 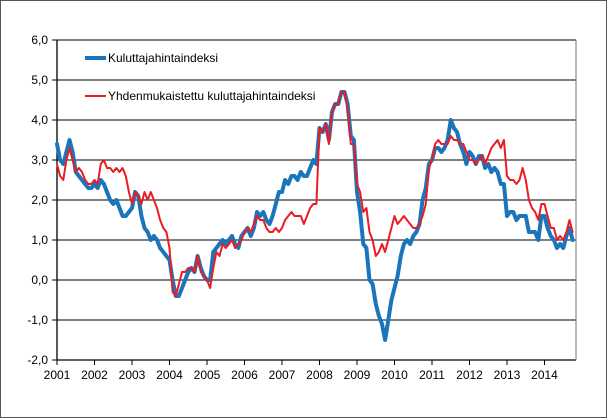 What do you see at coordinates (132, 375) in the screenshot?
I see `x-tick-label: 2003` at bounding box center [132, 375].